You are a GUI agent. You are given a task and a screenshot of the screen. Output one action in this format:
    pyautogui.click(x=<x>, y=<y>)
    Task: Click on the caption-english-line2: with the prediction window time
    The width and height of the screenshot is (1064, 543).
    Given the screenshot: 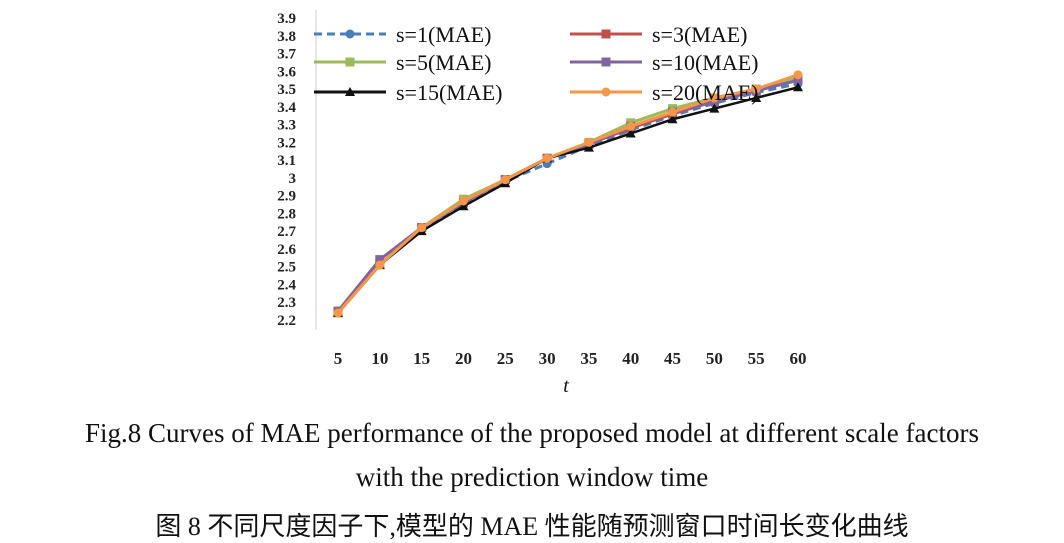 What is the action you would take?
    pyautogui.click(x=532, y=477)
    